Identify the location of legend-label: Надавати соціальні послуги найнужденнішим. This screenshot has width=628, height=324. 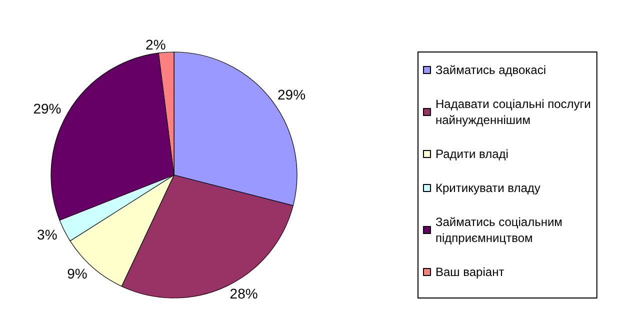
(513, 112).